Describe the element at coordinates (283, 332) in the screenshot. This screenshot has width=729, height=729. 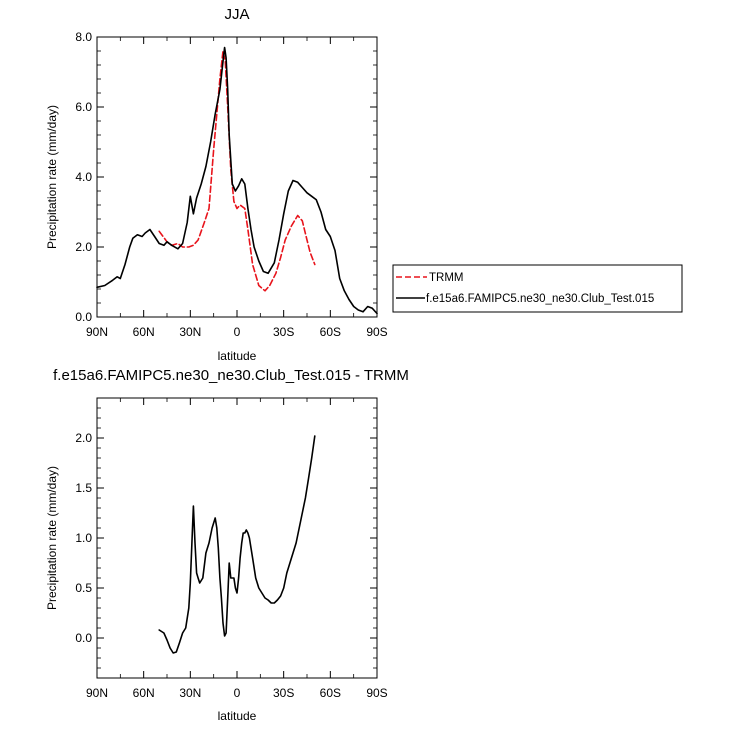
I see `top-x-tick-label: 30S` at that location.